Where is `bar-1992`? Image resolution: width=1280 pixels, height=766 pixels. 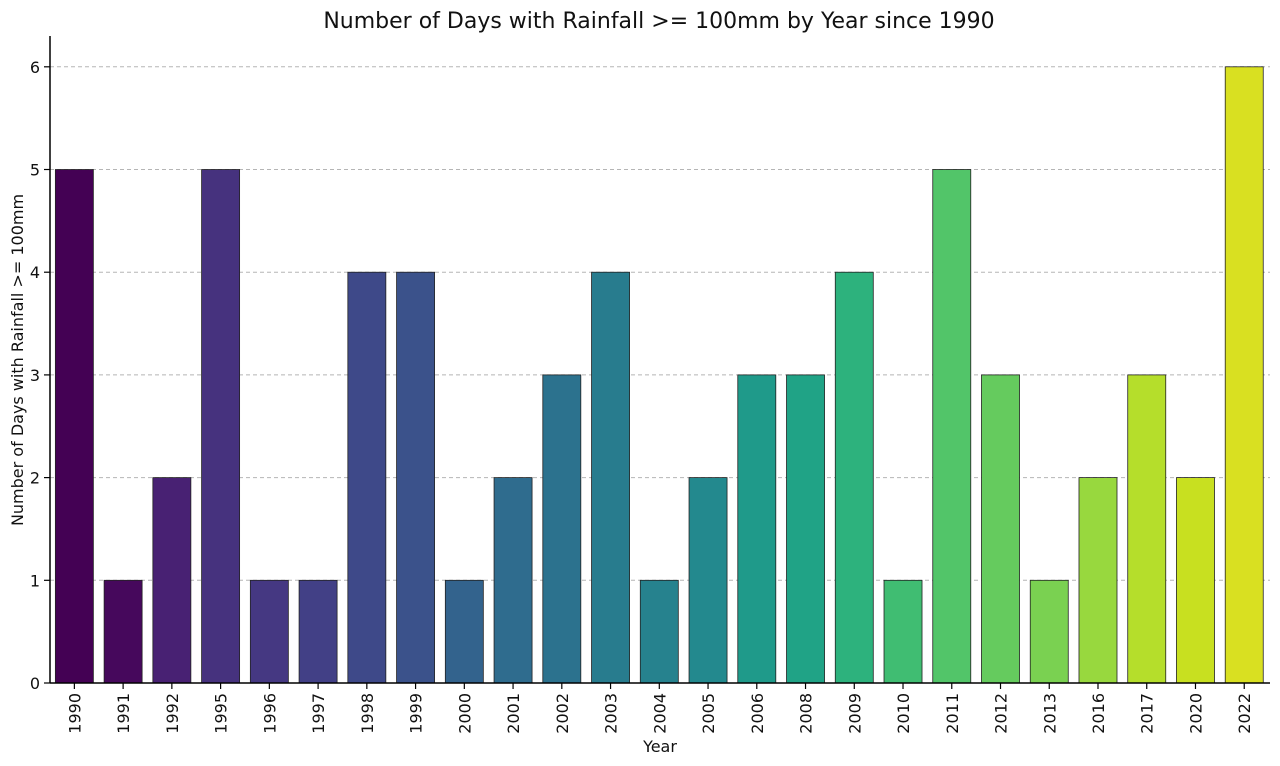
bar-1992 is located at coordinates (172, 580).